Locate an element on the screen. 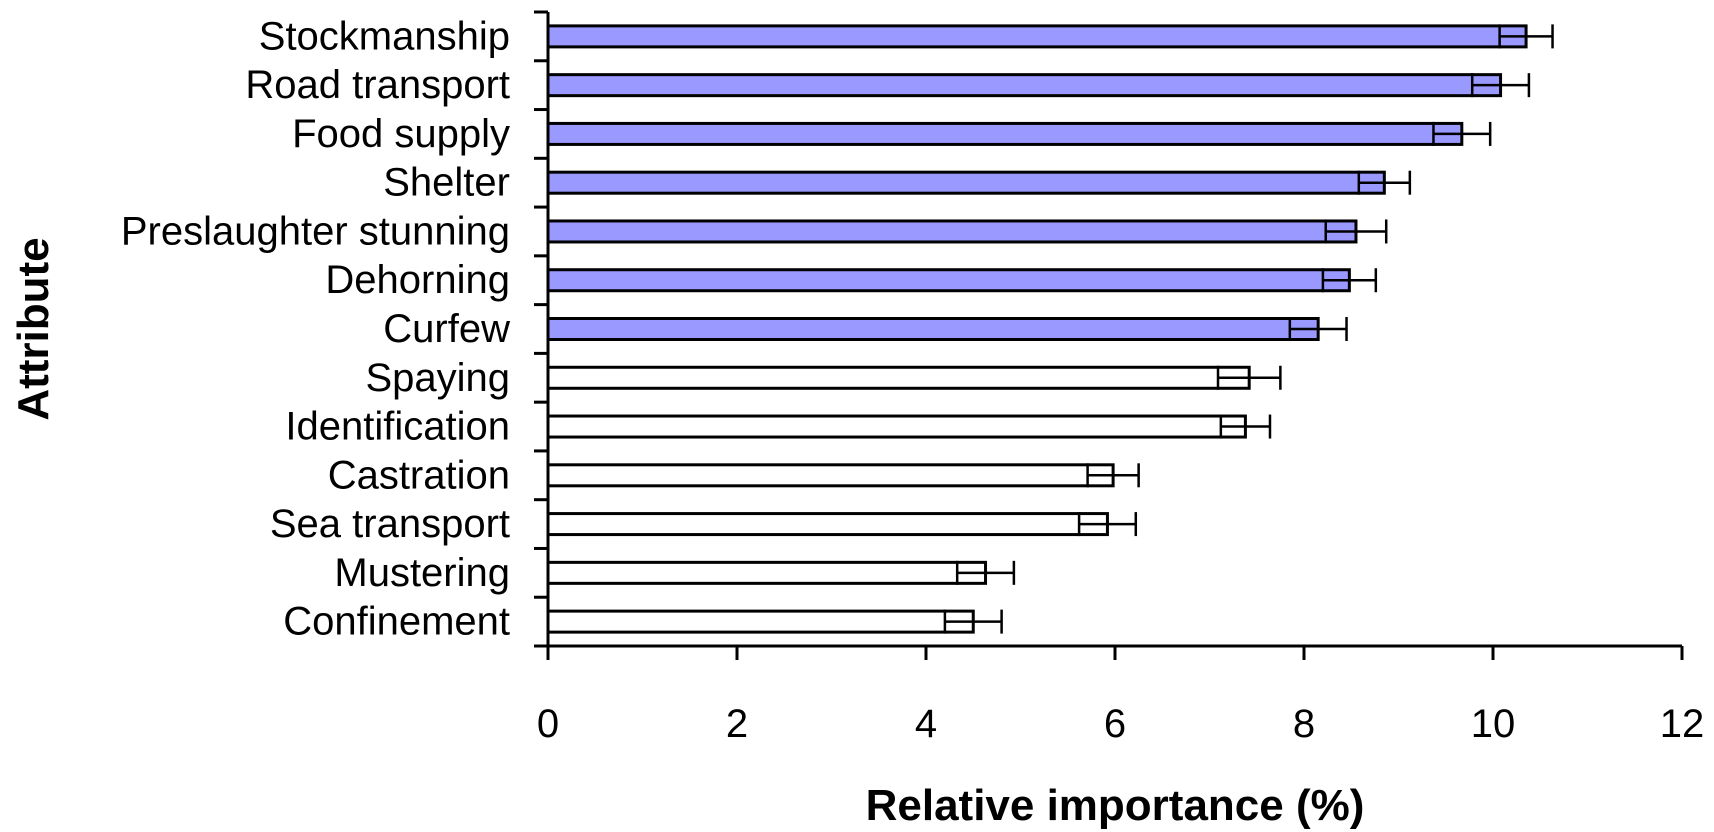 Image resolution: width=1714 pixels, height=832 pixels. x-tick-label: 0 is located at coordinates (548, 724).